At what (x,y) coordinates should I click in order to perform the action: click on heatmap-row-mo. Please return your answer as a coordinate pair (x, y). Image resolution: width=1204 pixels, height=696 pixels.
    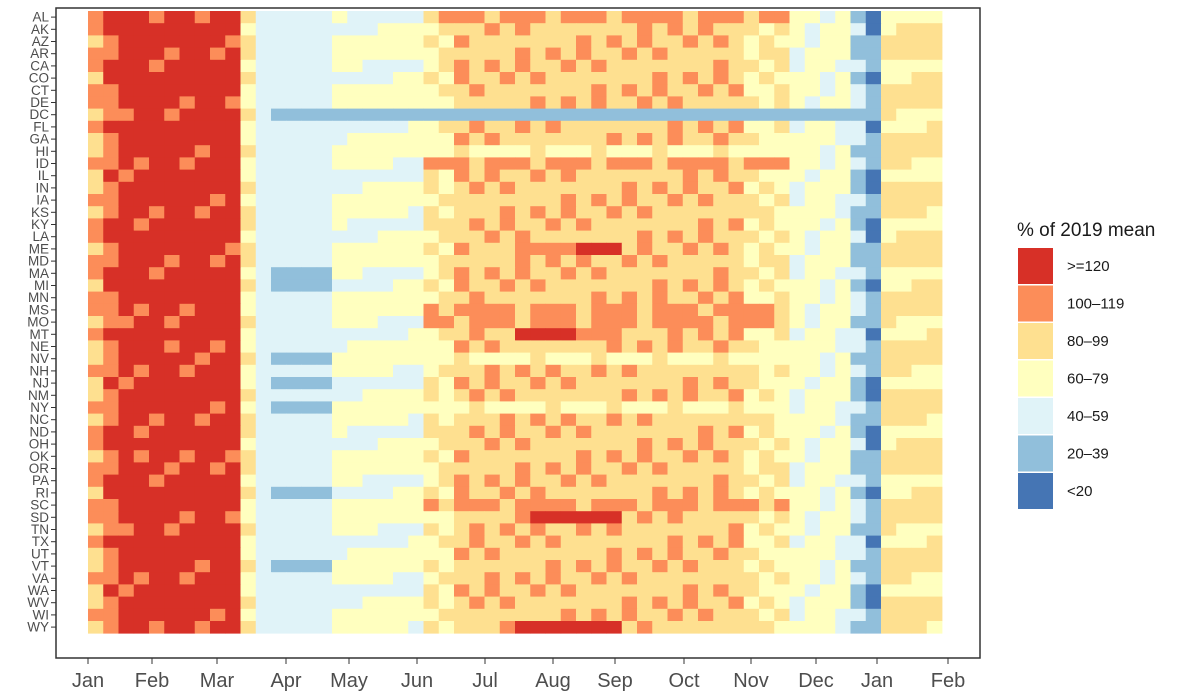
    Looking at the image, I should click on (515, 322).